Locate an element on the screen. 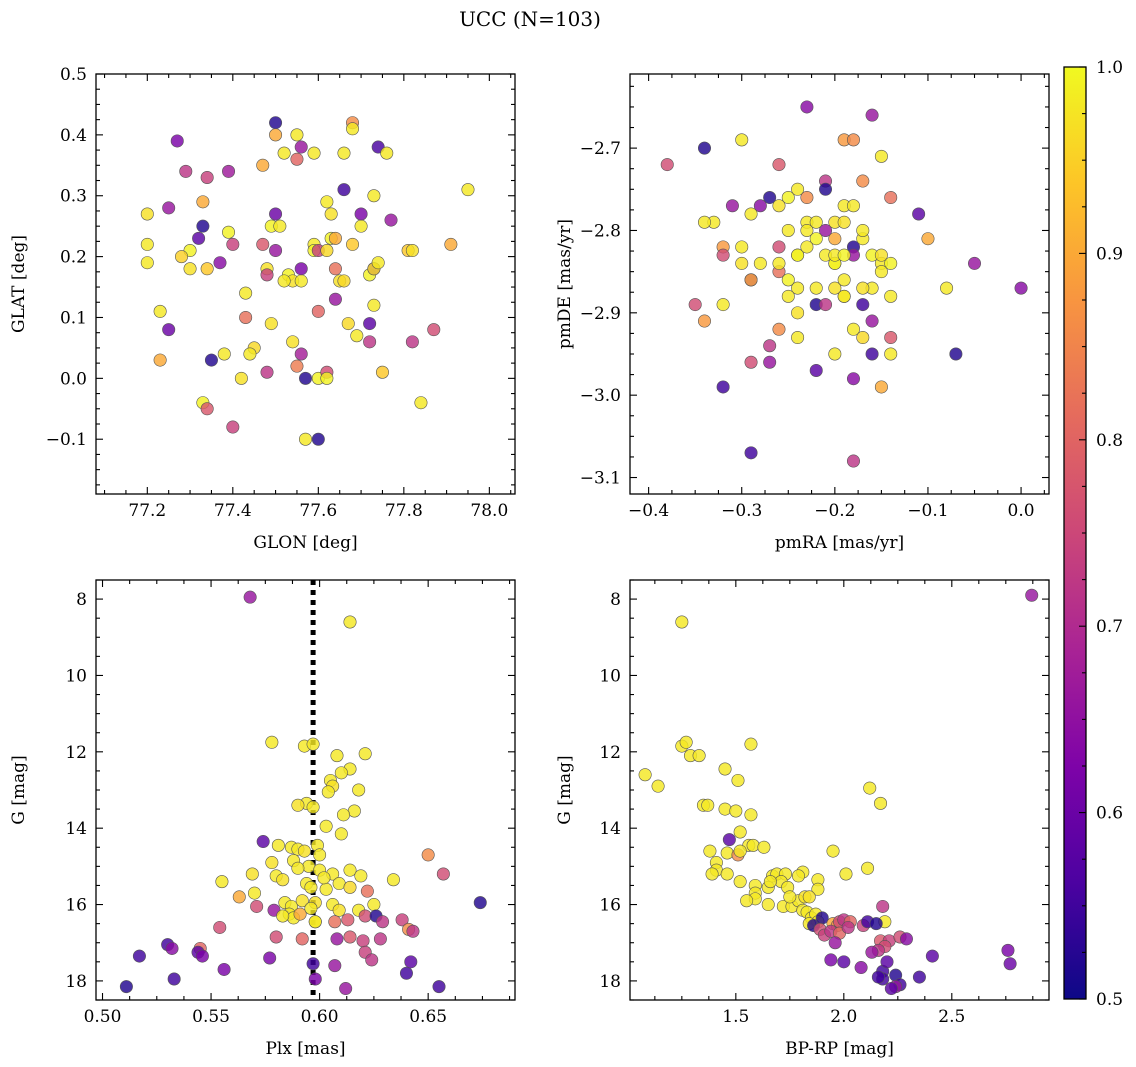  colorbar: 0.5 0.6 0.7 0.8 0.9 1.0 is located at coordinates (1093, 534).